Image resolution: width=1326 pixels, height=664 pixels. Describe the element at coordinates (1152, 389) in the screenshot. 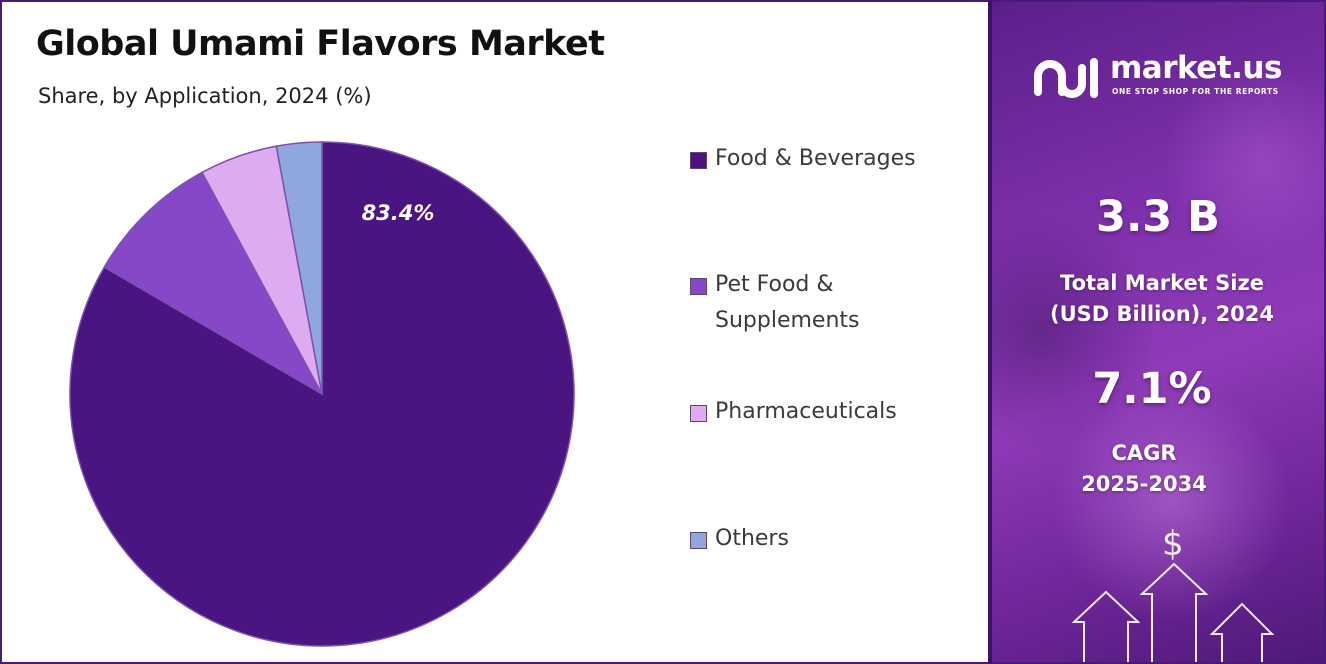

I see `cagr-value: 7.1%` at that location.